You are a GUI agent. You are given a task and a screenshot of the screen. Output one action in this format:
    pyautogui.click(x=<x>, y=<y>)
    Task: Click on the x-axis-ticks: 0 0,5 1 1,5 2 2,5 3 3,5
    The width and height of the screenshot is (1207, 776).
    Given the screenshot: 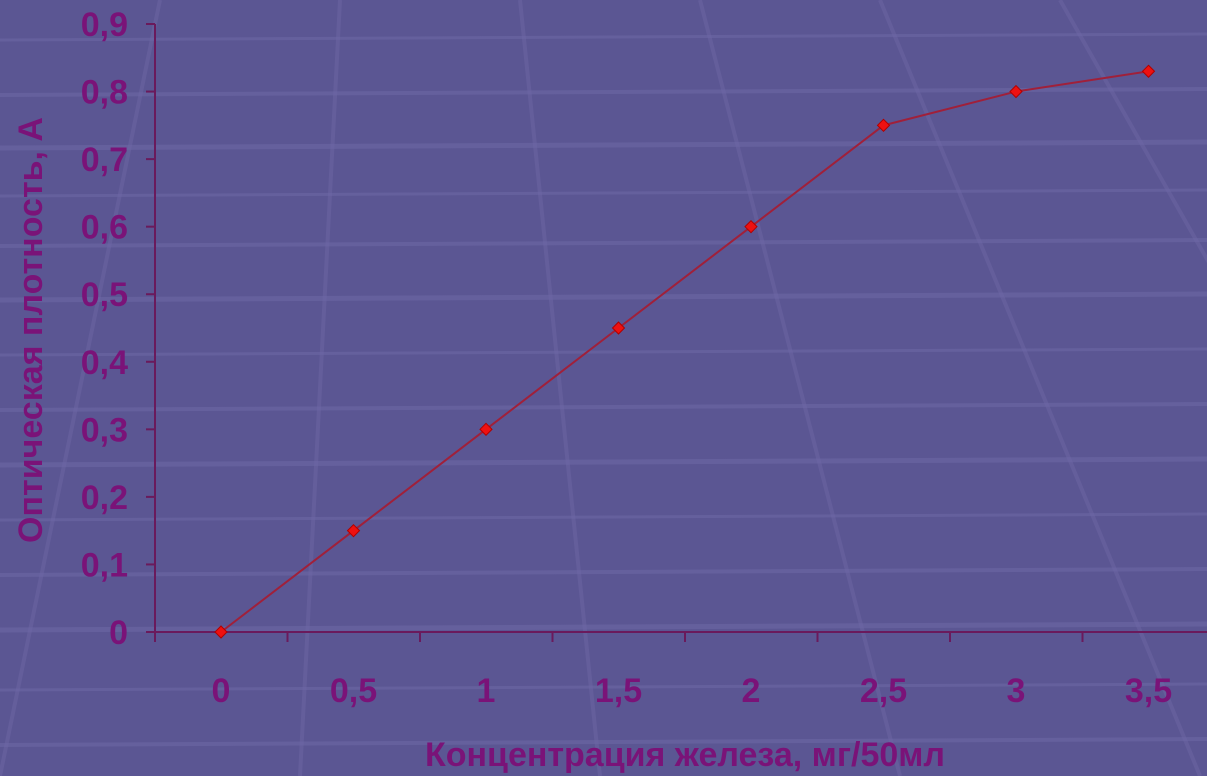 What is the action you would take?
    pyautogui.click(x=663, y=671)
    